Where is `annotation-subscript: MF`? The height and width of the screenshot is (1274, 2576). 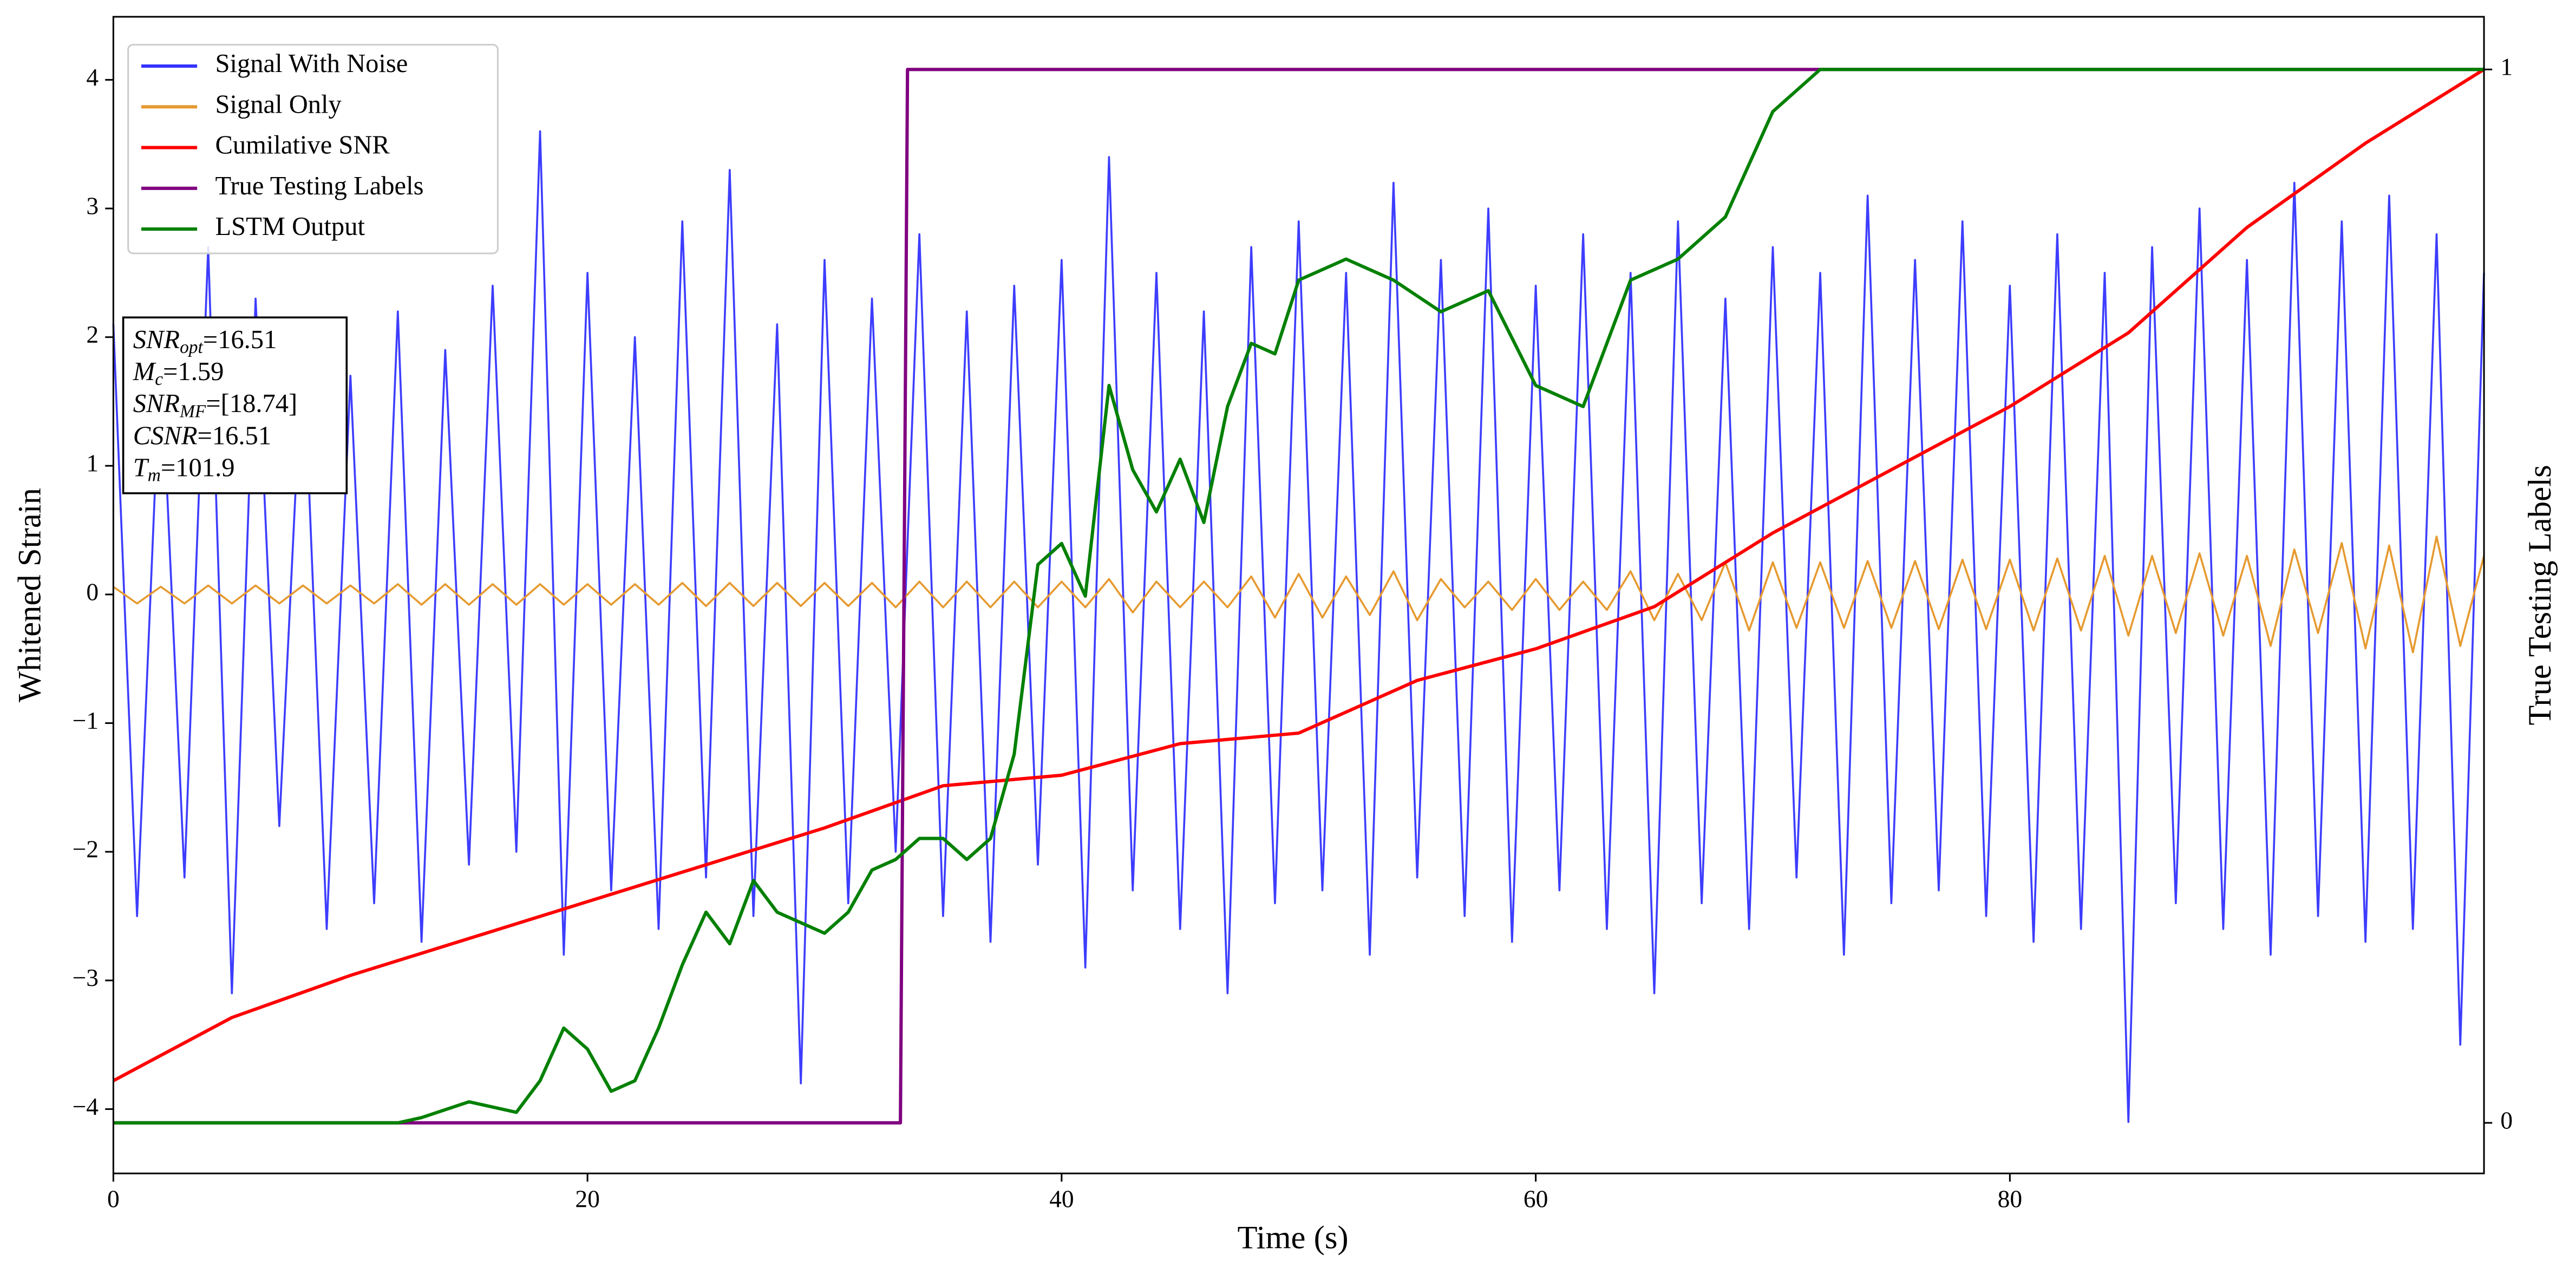
annotation-subscript: MF is located at coordinates (192, 411).